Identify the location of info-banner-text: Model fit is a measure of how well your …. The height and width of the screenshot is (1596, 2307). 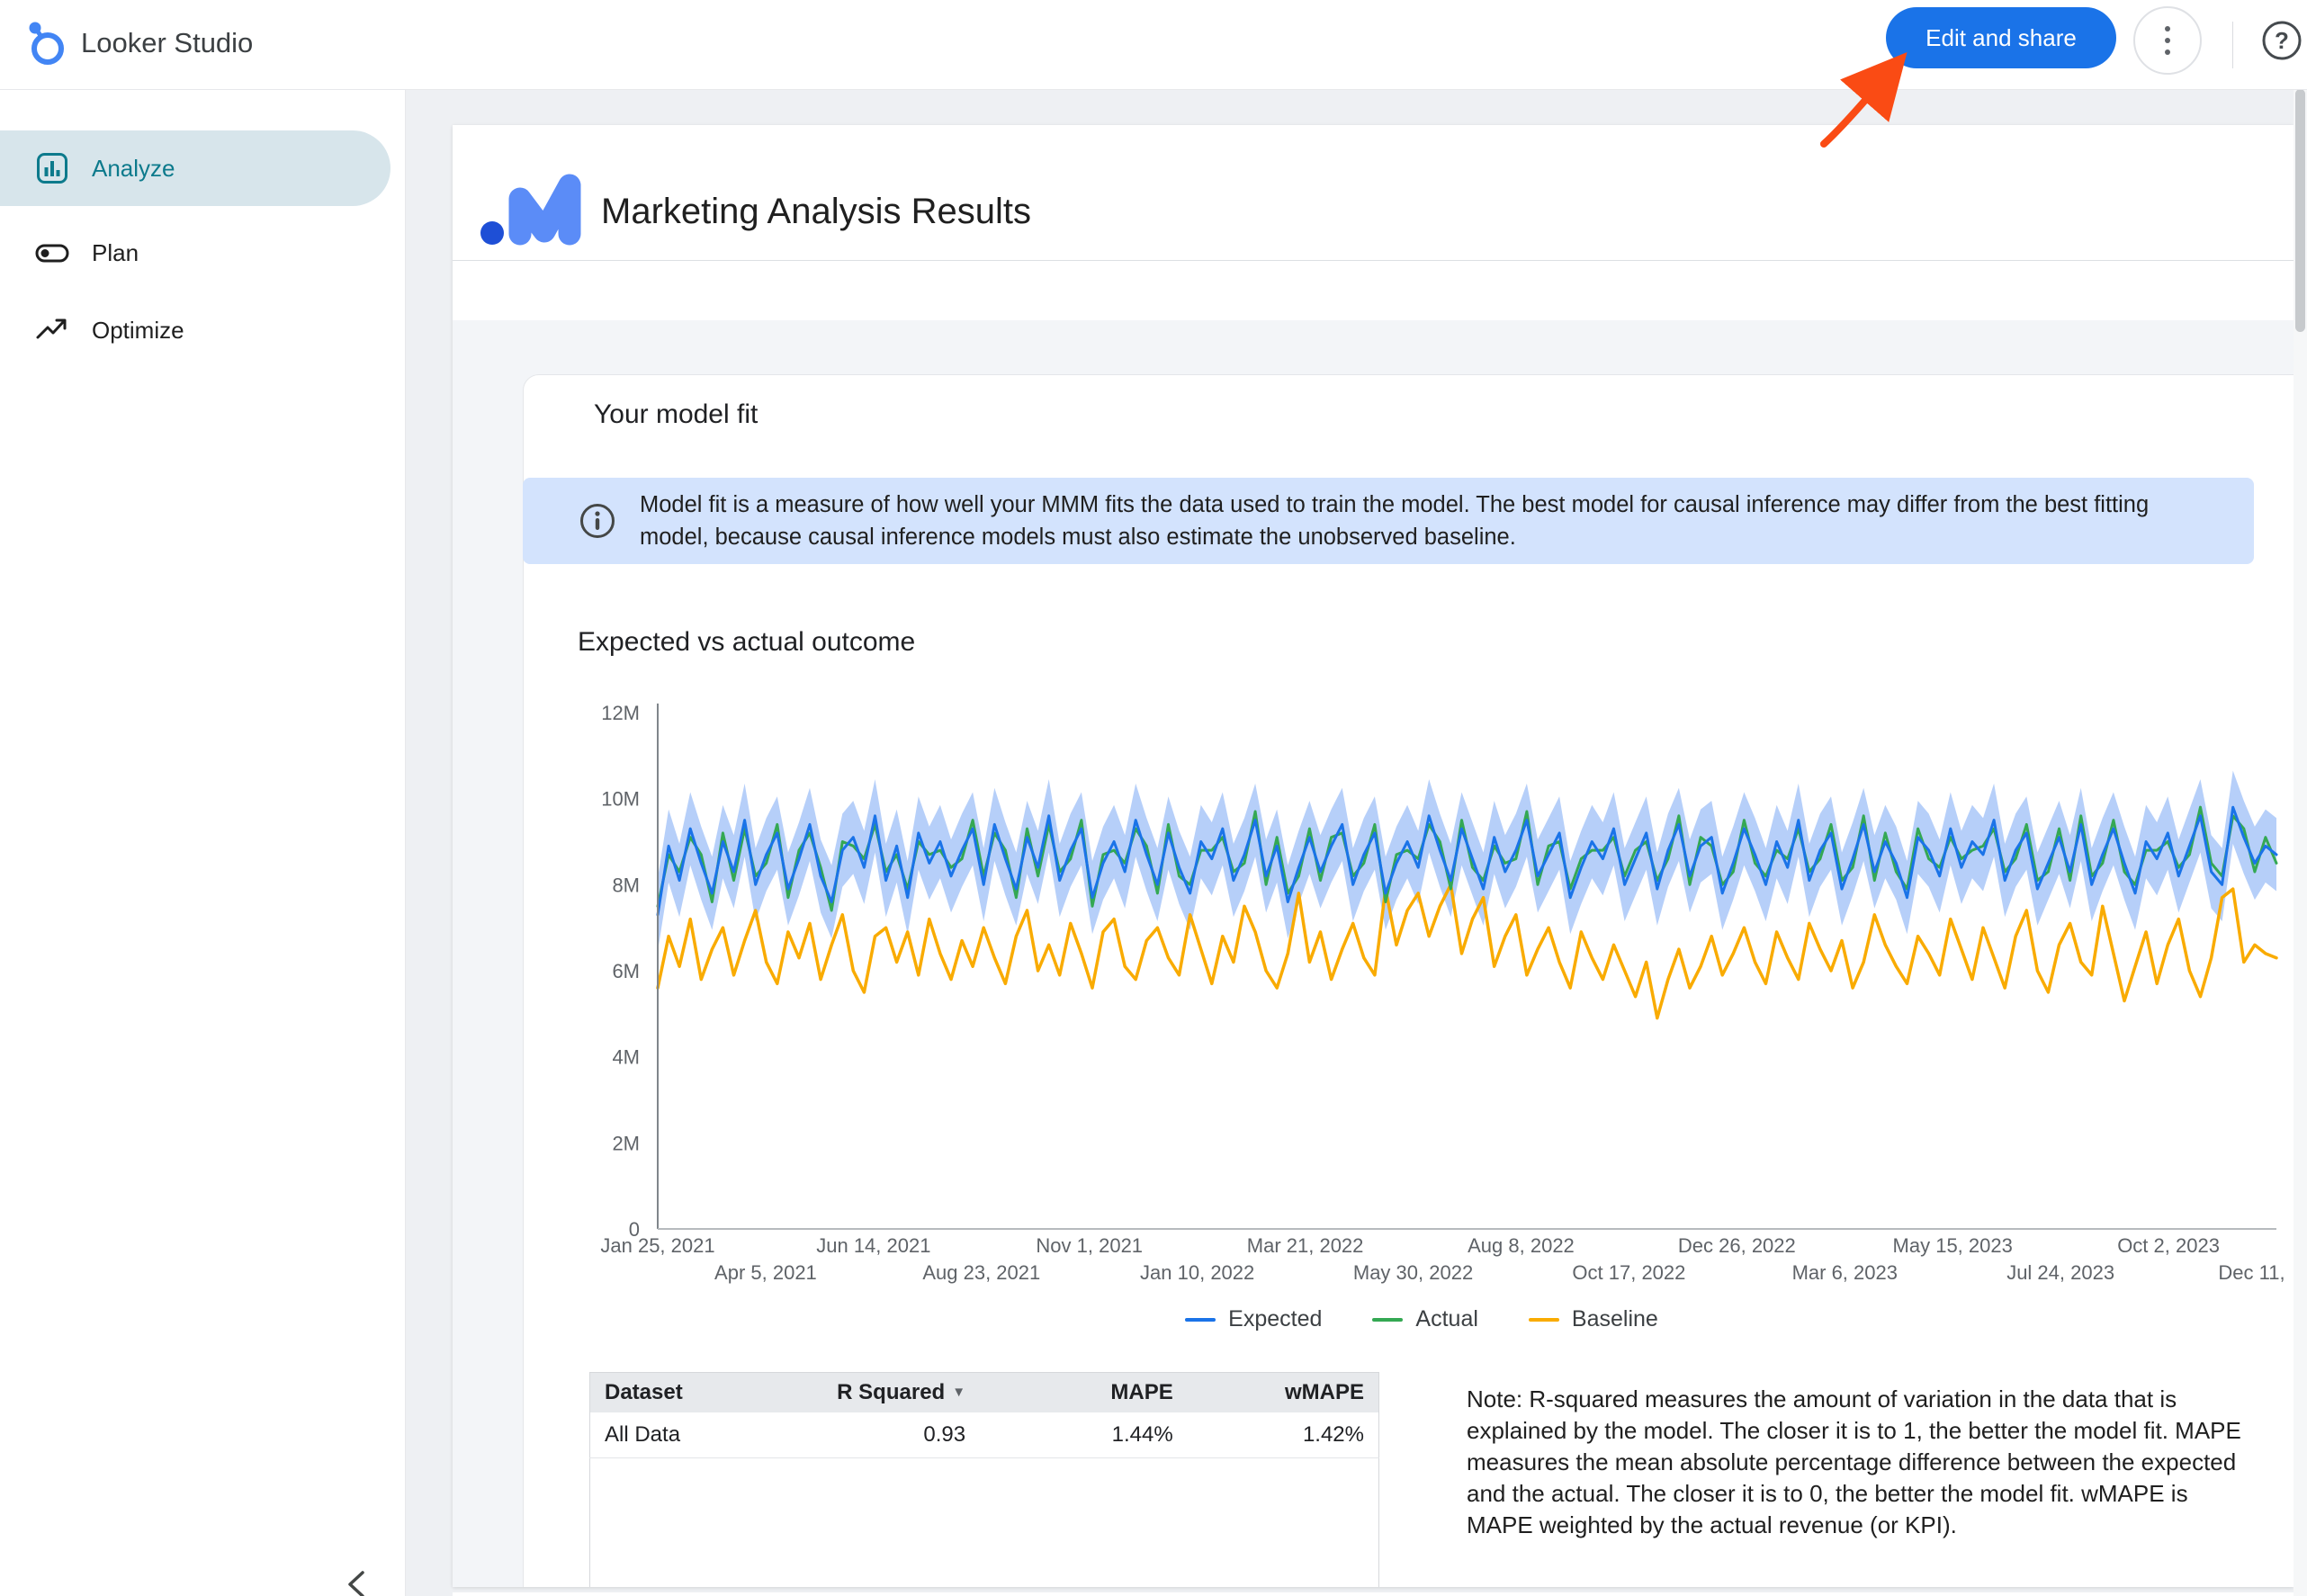
(1395, 521).